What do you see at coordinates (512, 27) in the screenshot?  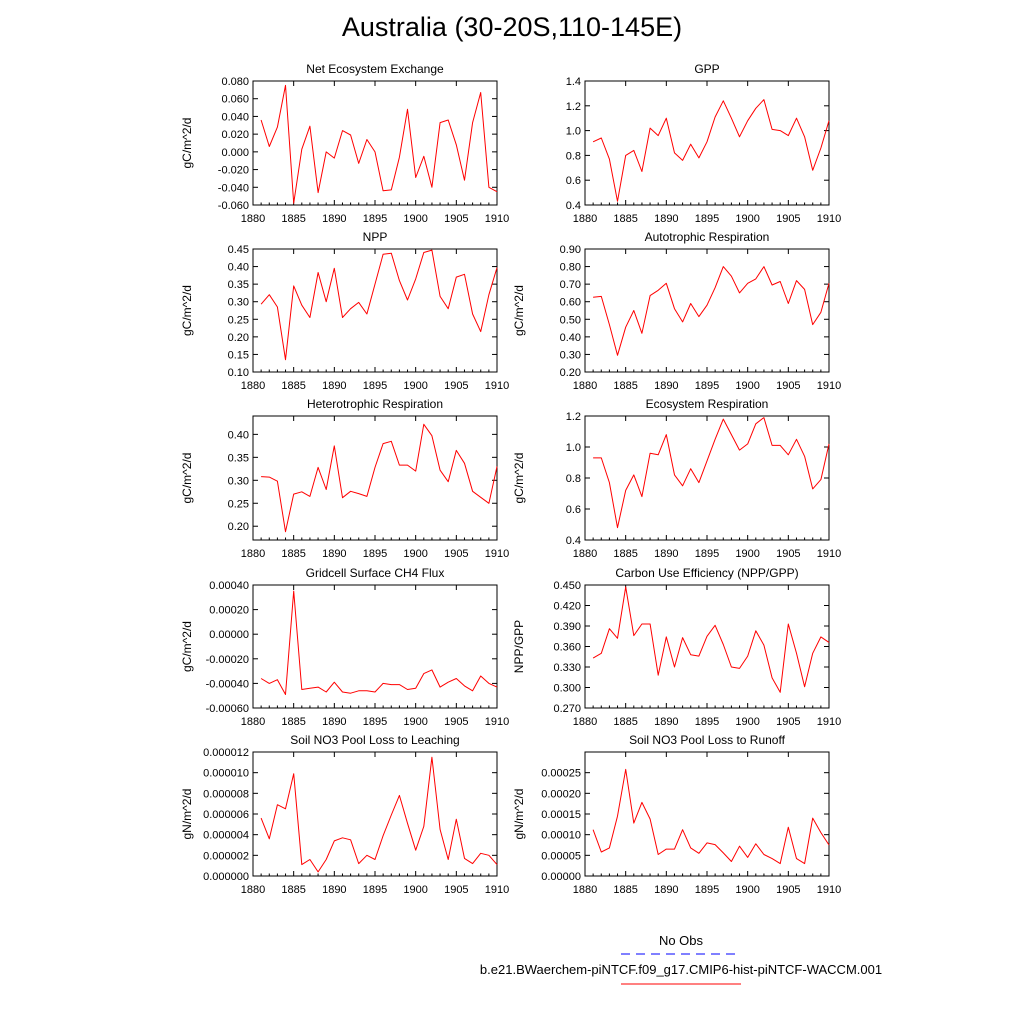 I see `page-title: Australia (30-20S,110-145E)` at bounding box center [512, 27].